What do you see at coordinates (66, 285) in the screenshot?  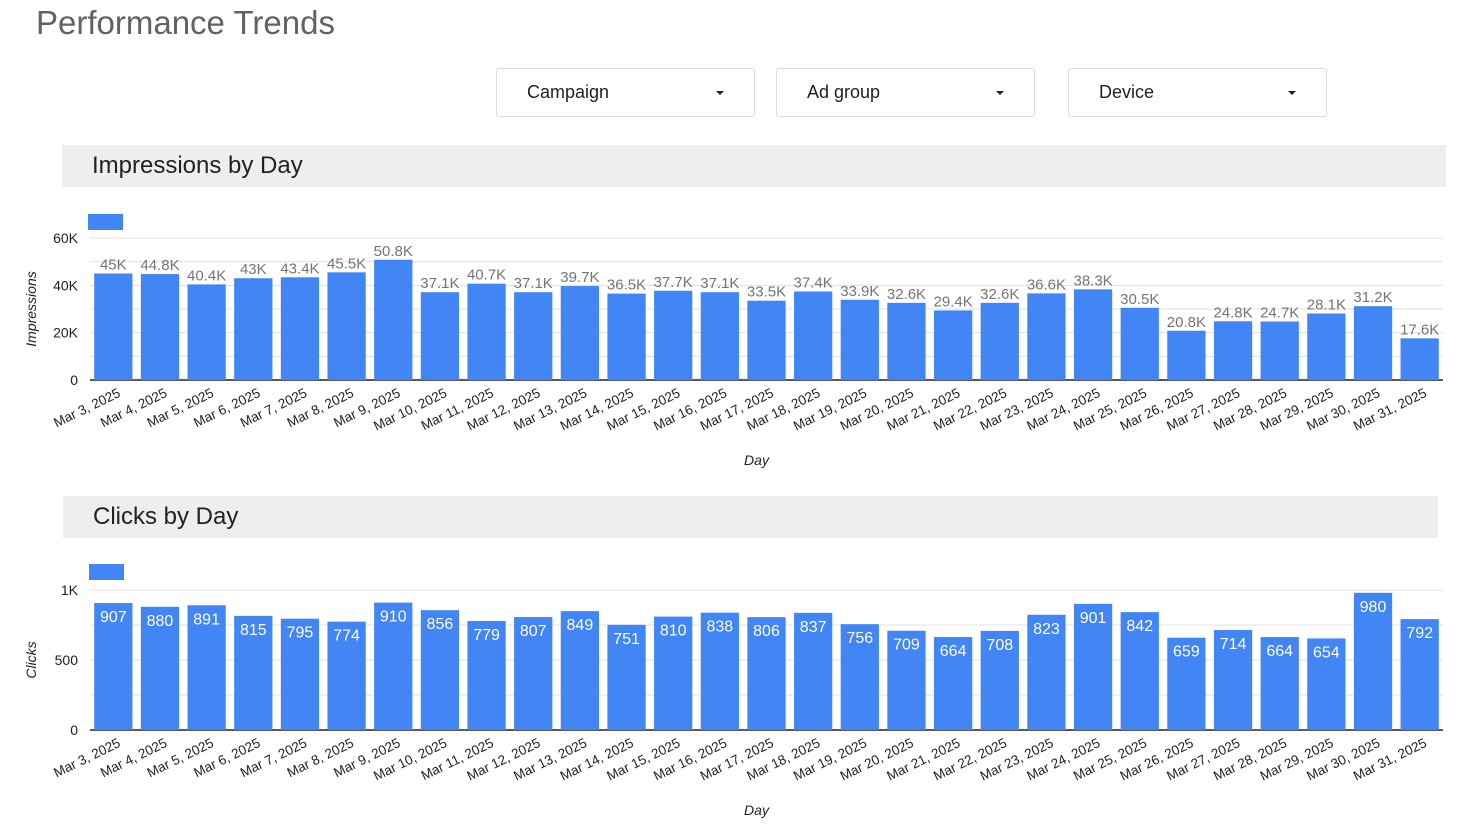 I see `impressions-y-tick-label: 40K` at bounding box center [66, 285].